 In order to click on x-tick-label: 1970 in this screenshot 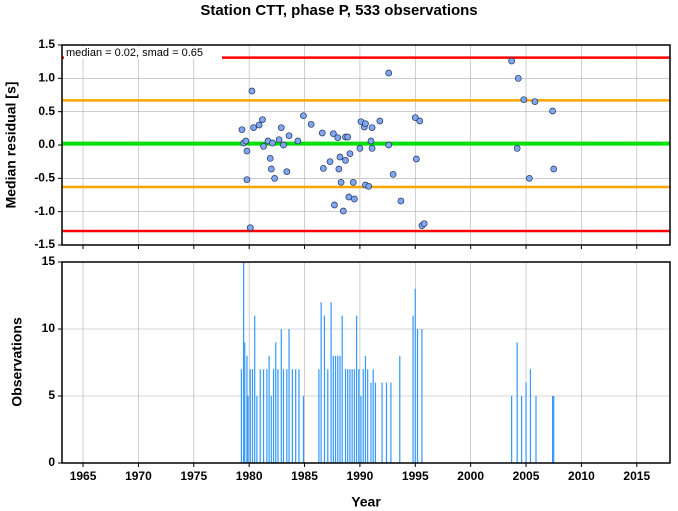, I will do `click(138, 476)`.